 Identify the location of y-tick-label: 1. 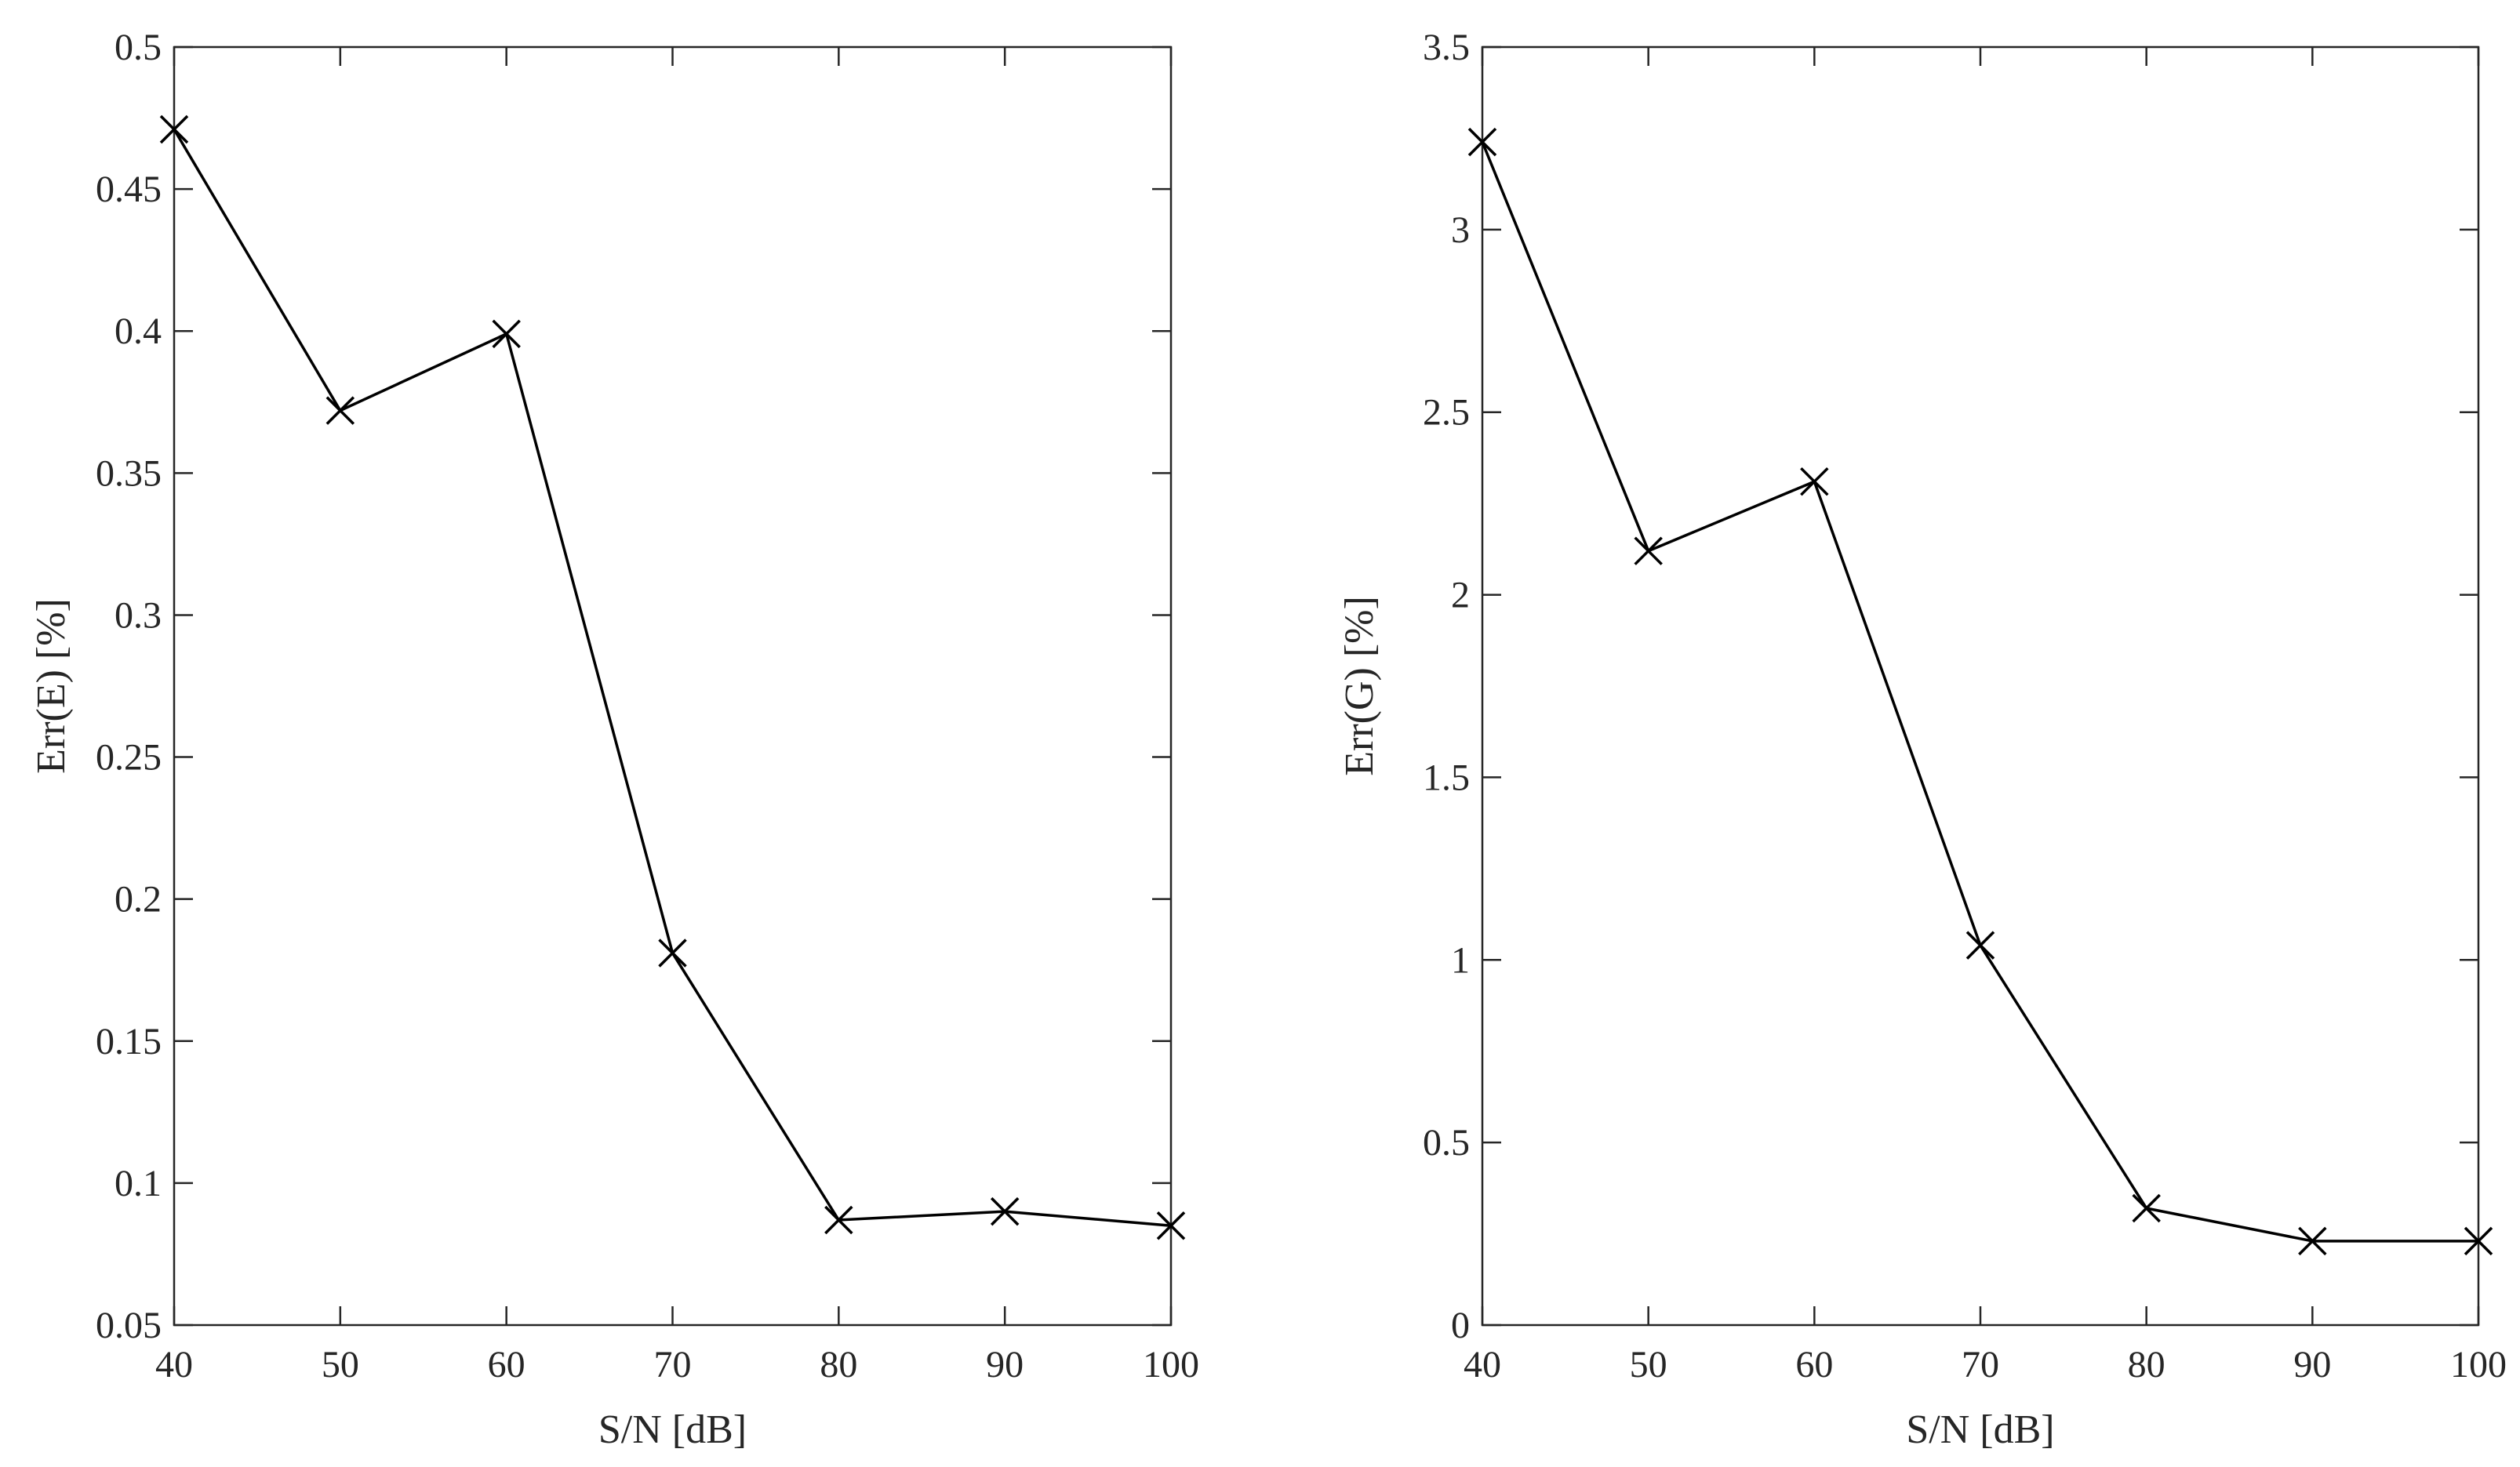
(1460, 960).